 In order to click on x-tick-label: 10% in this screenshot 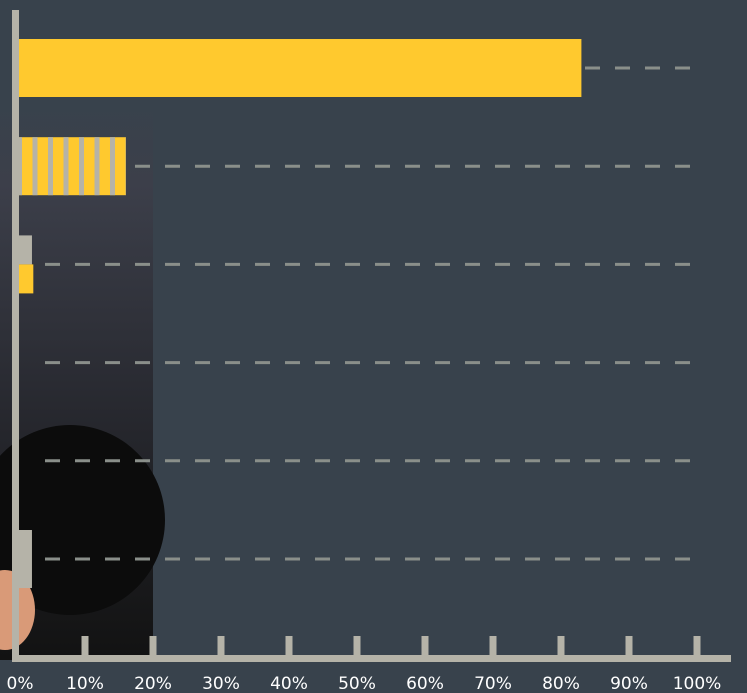, I will do `click(85, 683)`.